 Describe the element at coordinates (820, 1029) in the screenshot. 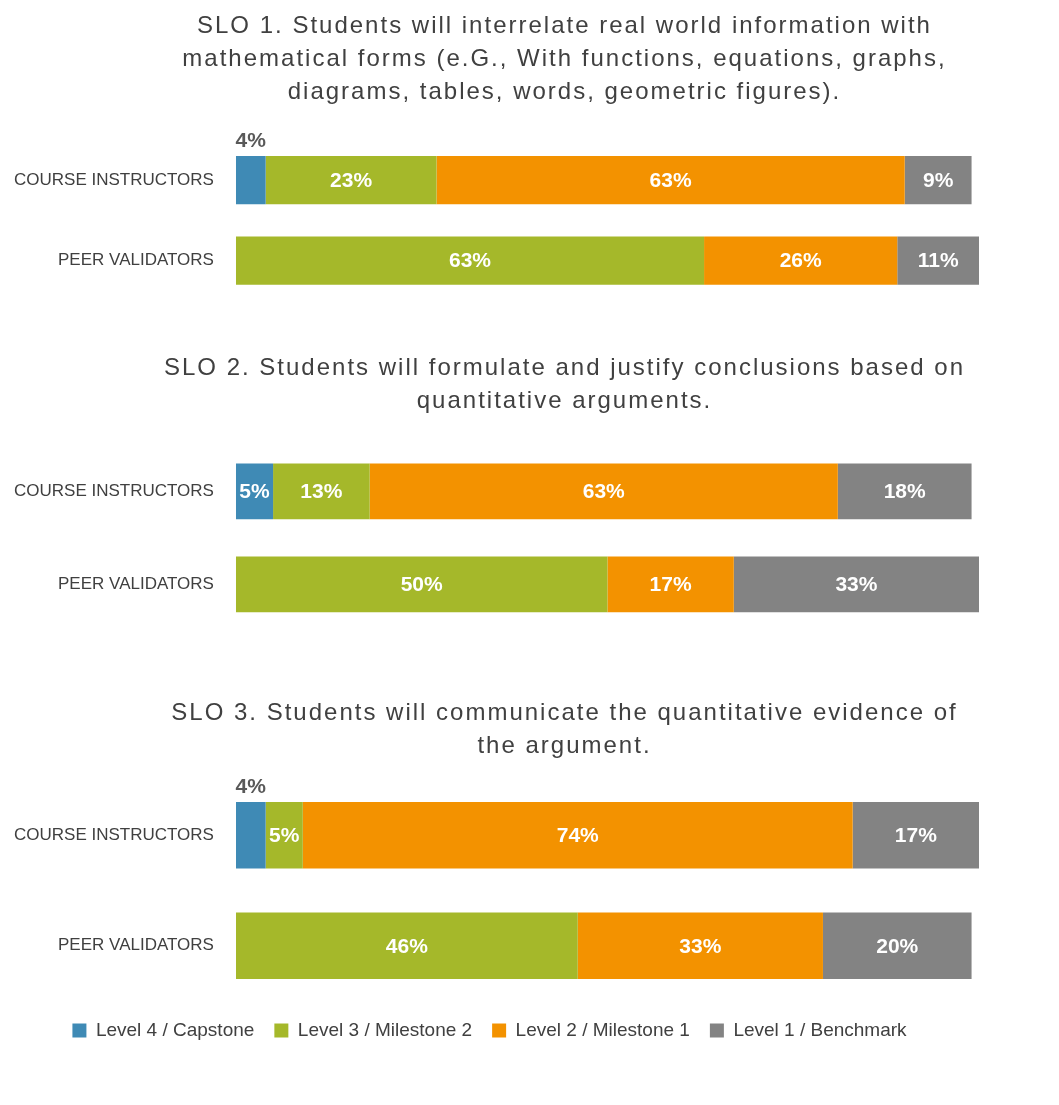

I see `legend-label: Level 1 / Benchmark` at that location.